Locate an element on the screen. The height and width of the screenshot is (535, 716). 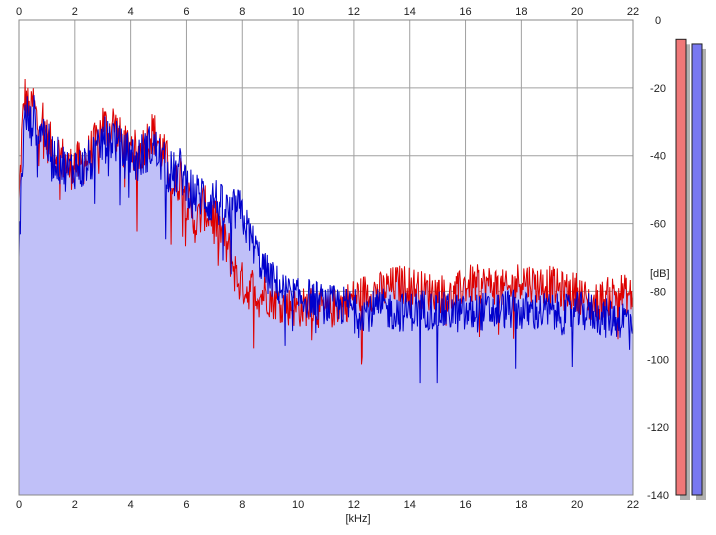
x-tick-label-top: 2 is located at coordinates (75, 12).